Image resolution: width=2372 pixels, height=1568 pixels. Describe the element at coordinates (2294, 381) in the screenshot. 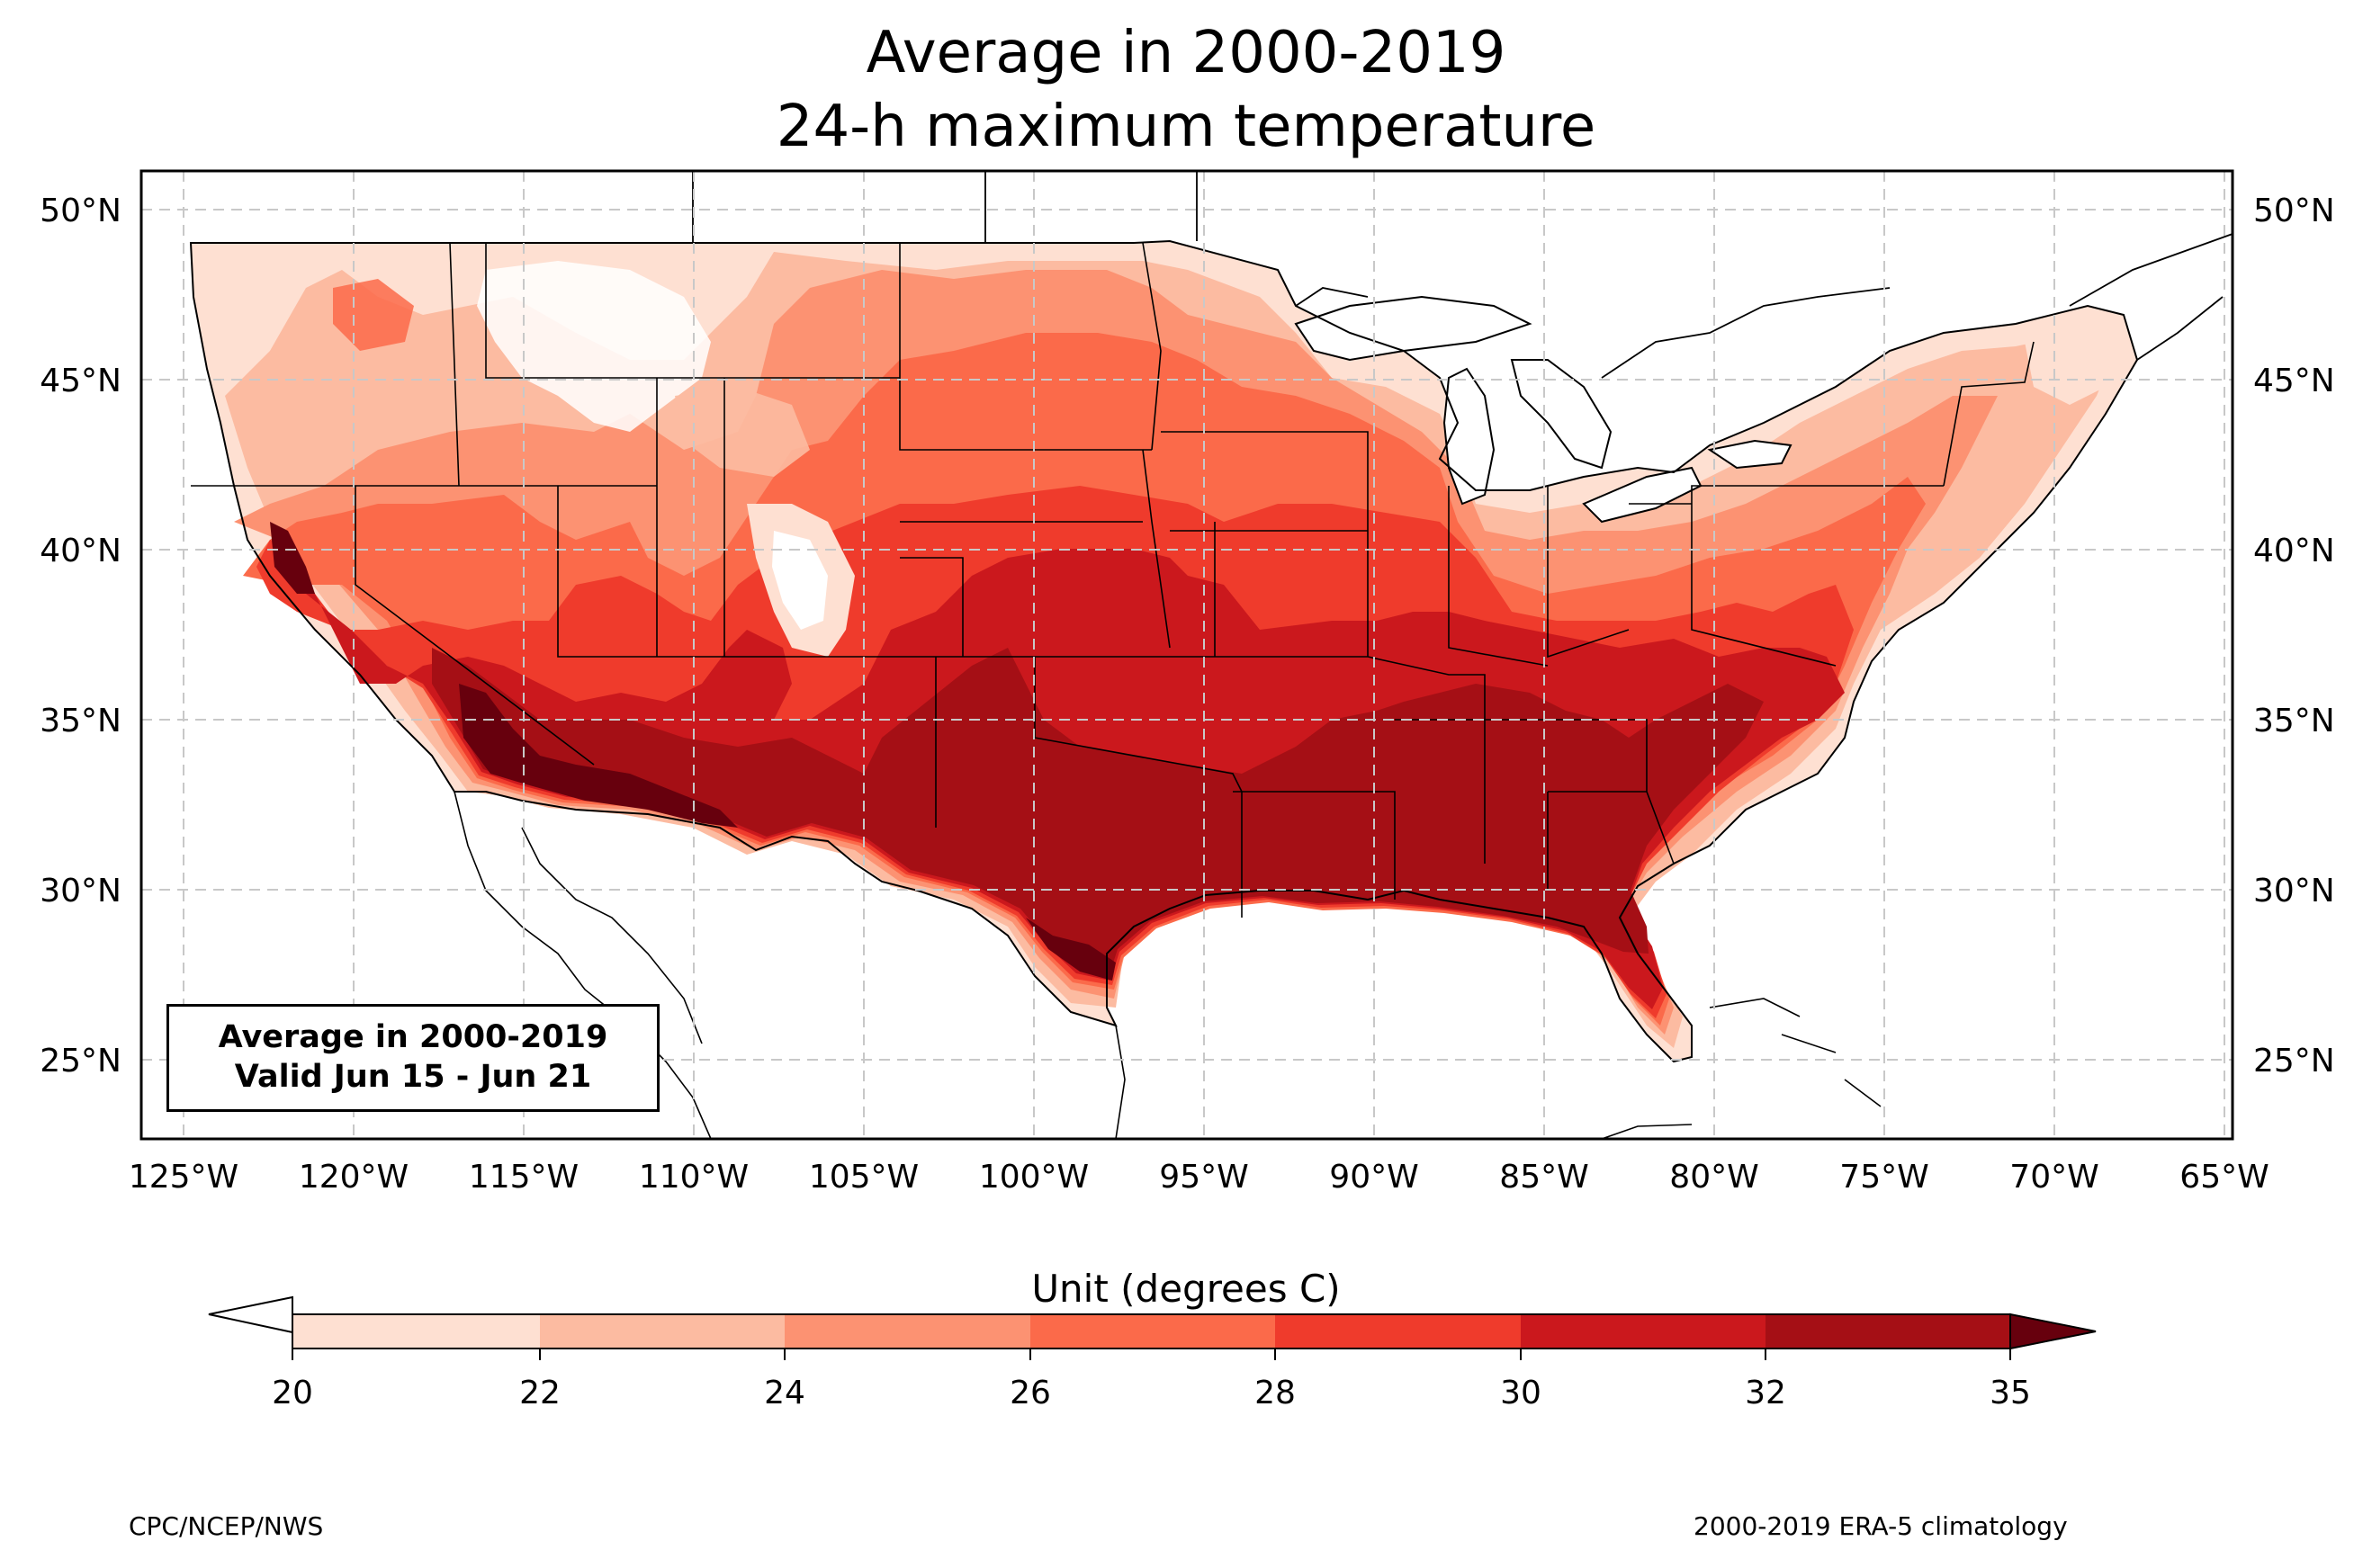

I see `lat-label-right: 45°N` at that location.